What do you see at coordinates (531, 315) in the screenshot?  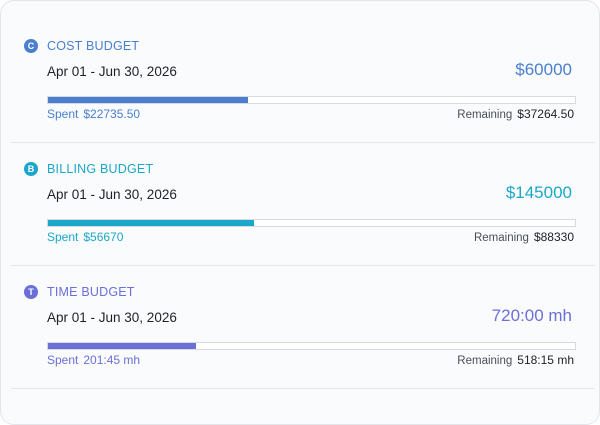 I see `budget-total: 720:00 mh` at bounding box center [531, 315].